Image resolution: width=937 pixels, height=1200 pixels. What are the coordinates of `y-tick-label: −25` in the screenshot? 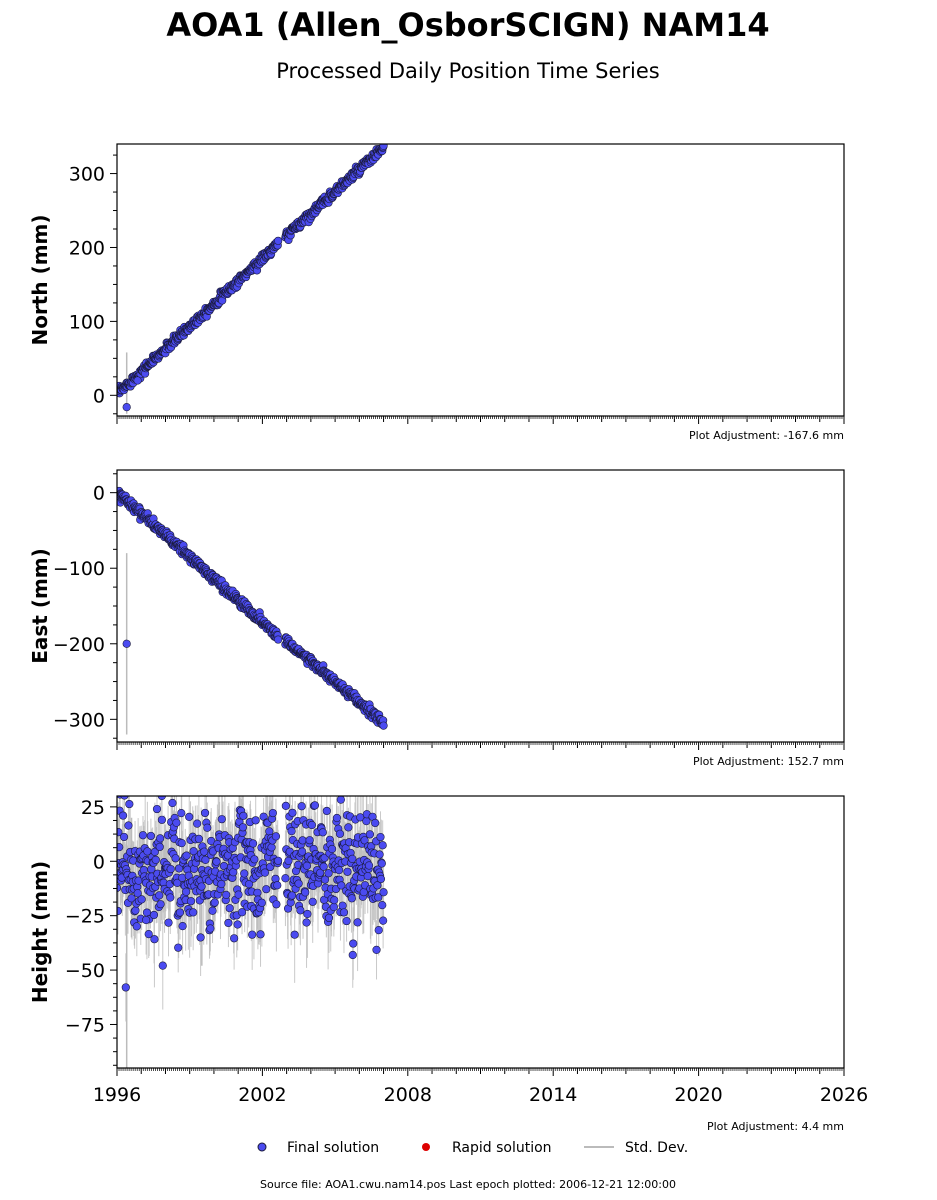 It's located at (85, 917).